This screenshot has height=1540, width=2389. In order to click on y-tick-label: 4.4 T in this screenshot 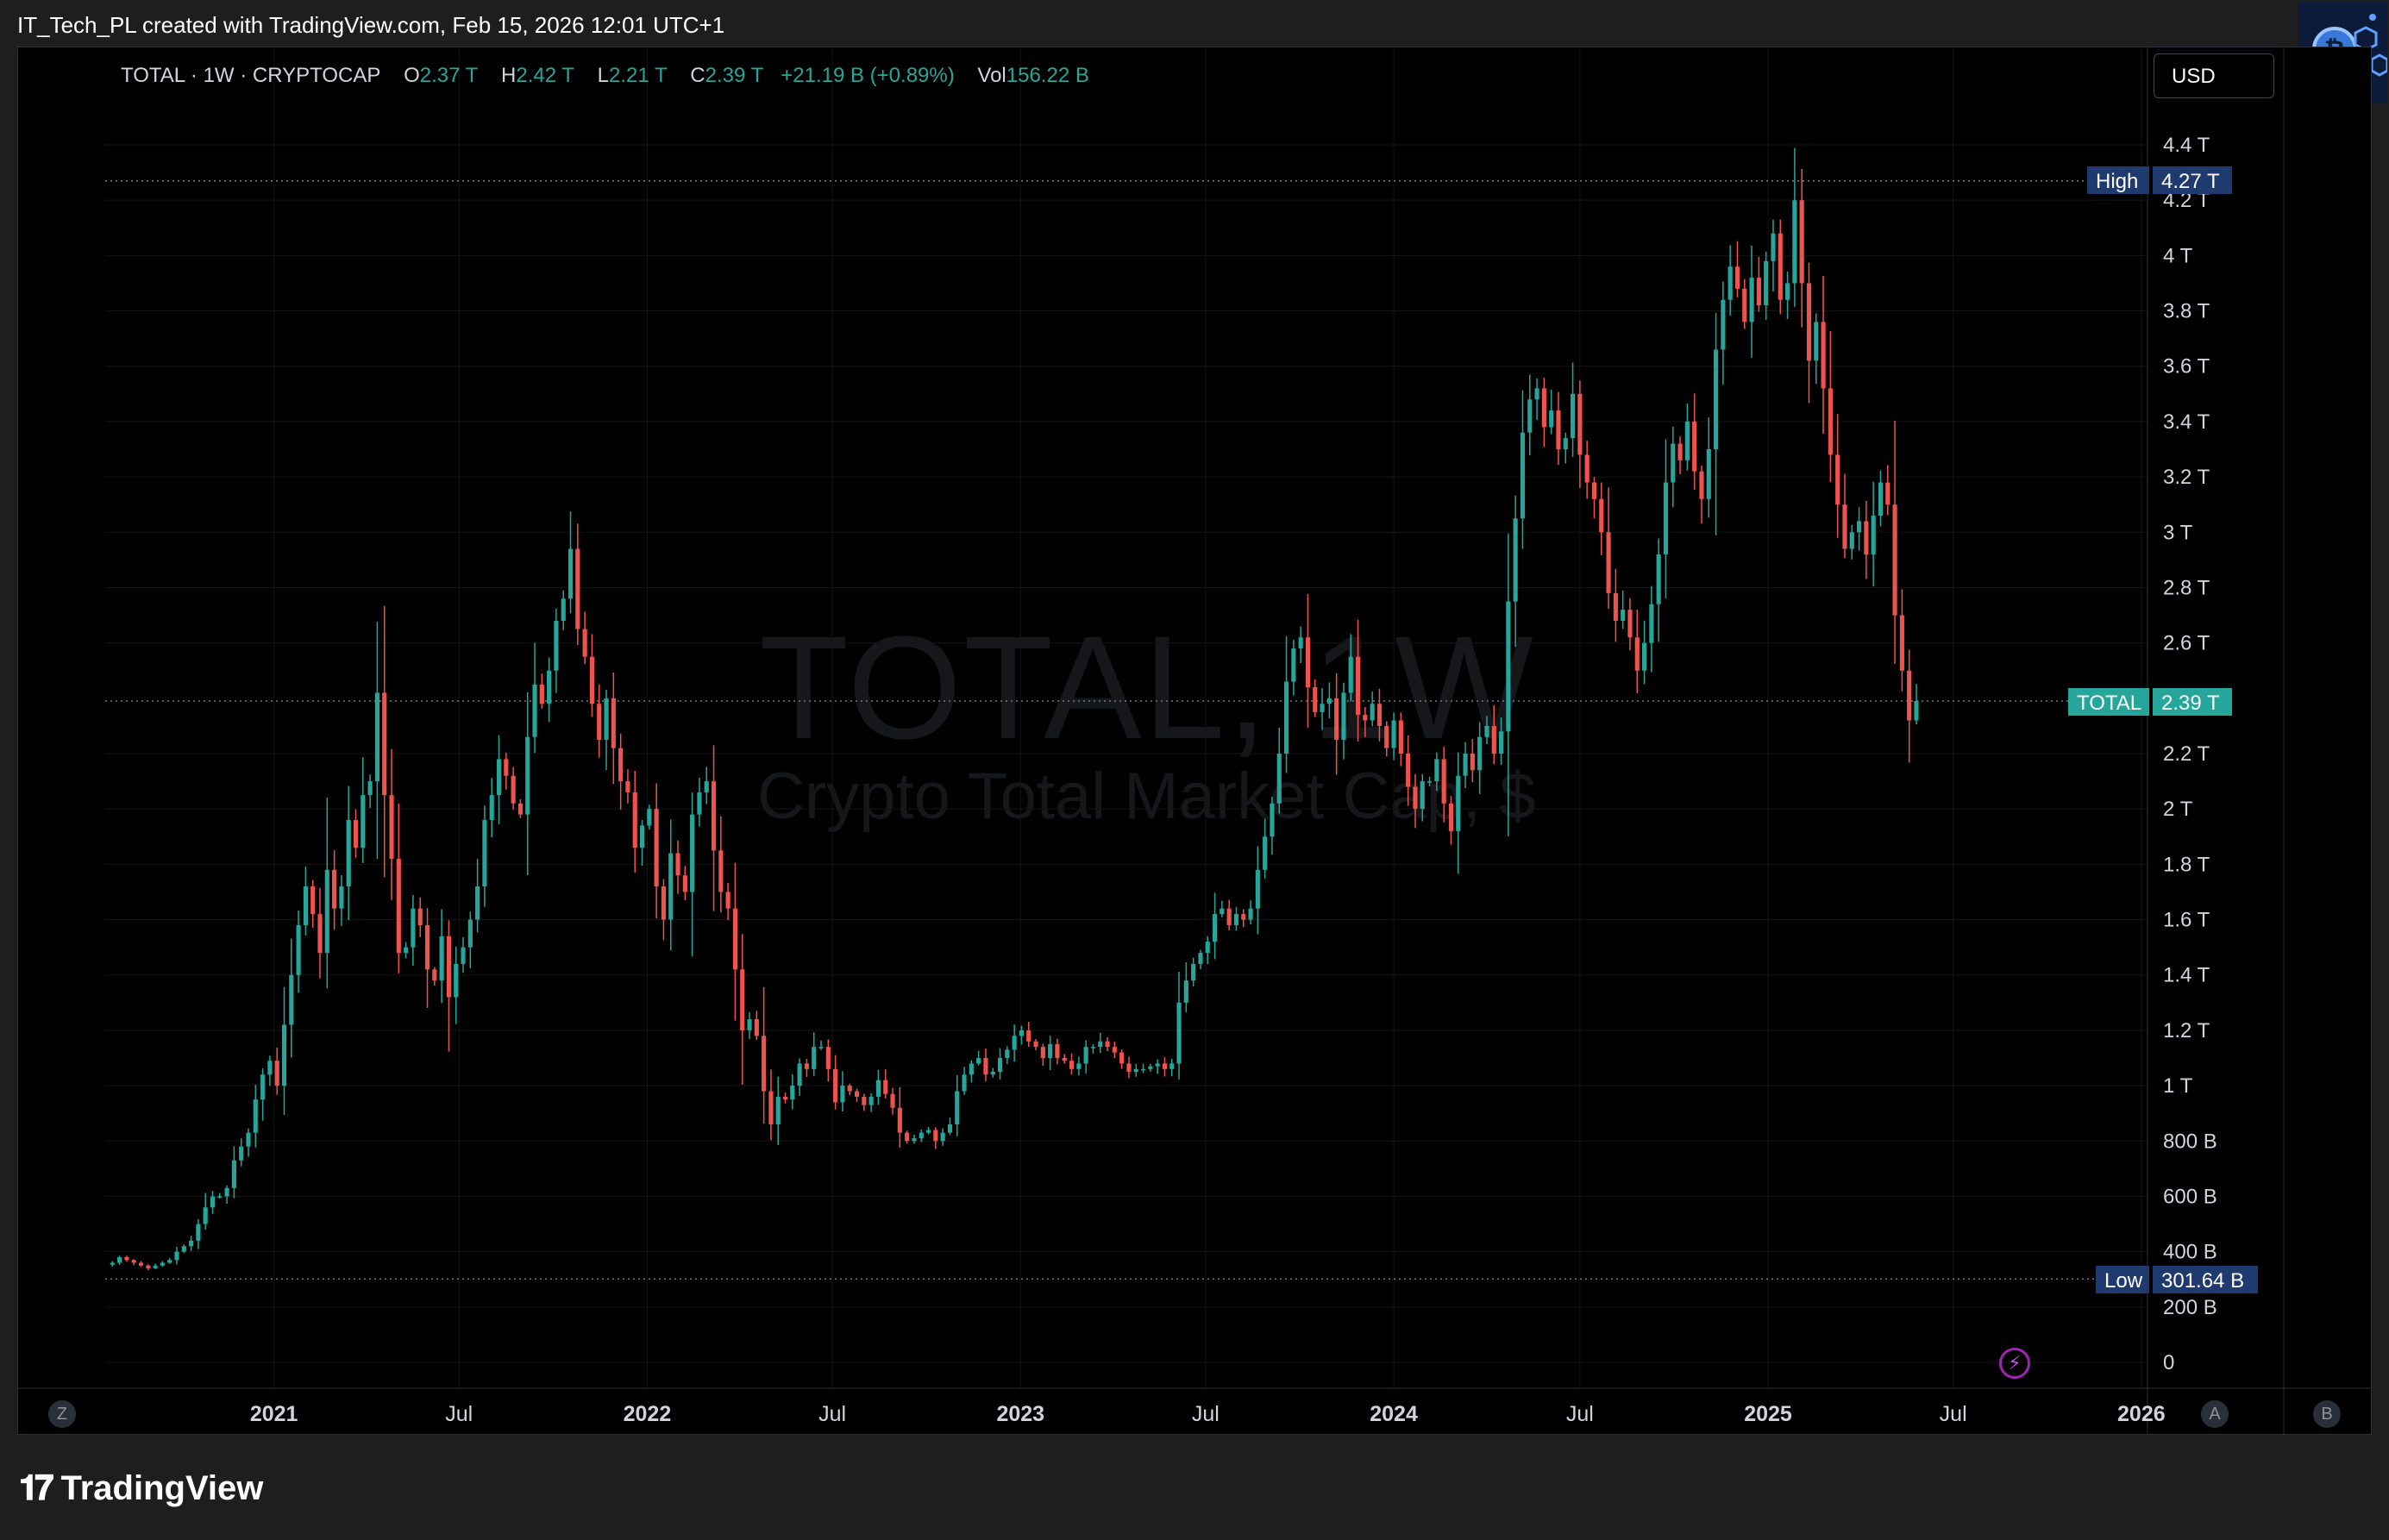, I will do `click(2186, 145)`.